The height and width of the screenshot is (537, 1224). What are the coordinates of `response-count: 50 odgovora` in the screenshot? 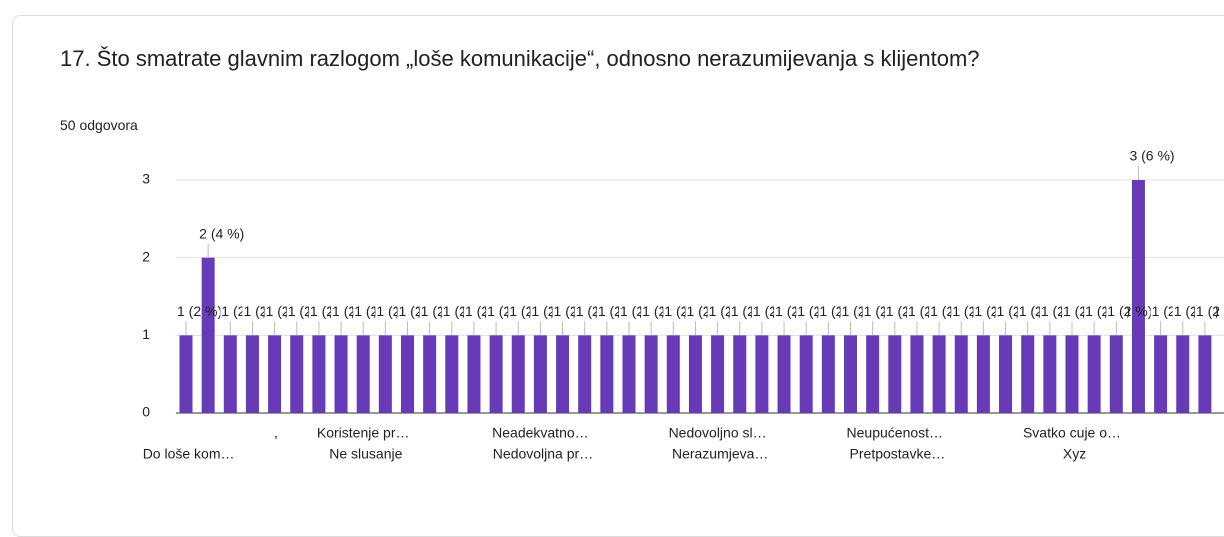 It's located at (99, 125).